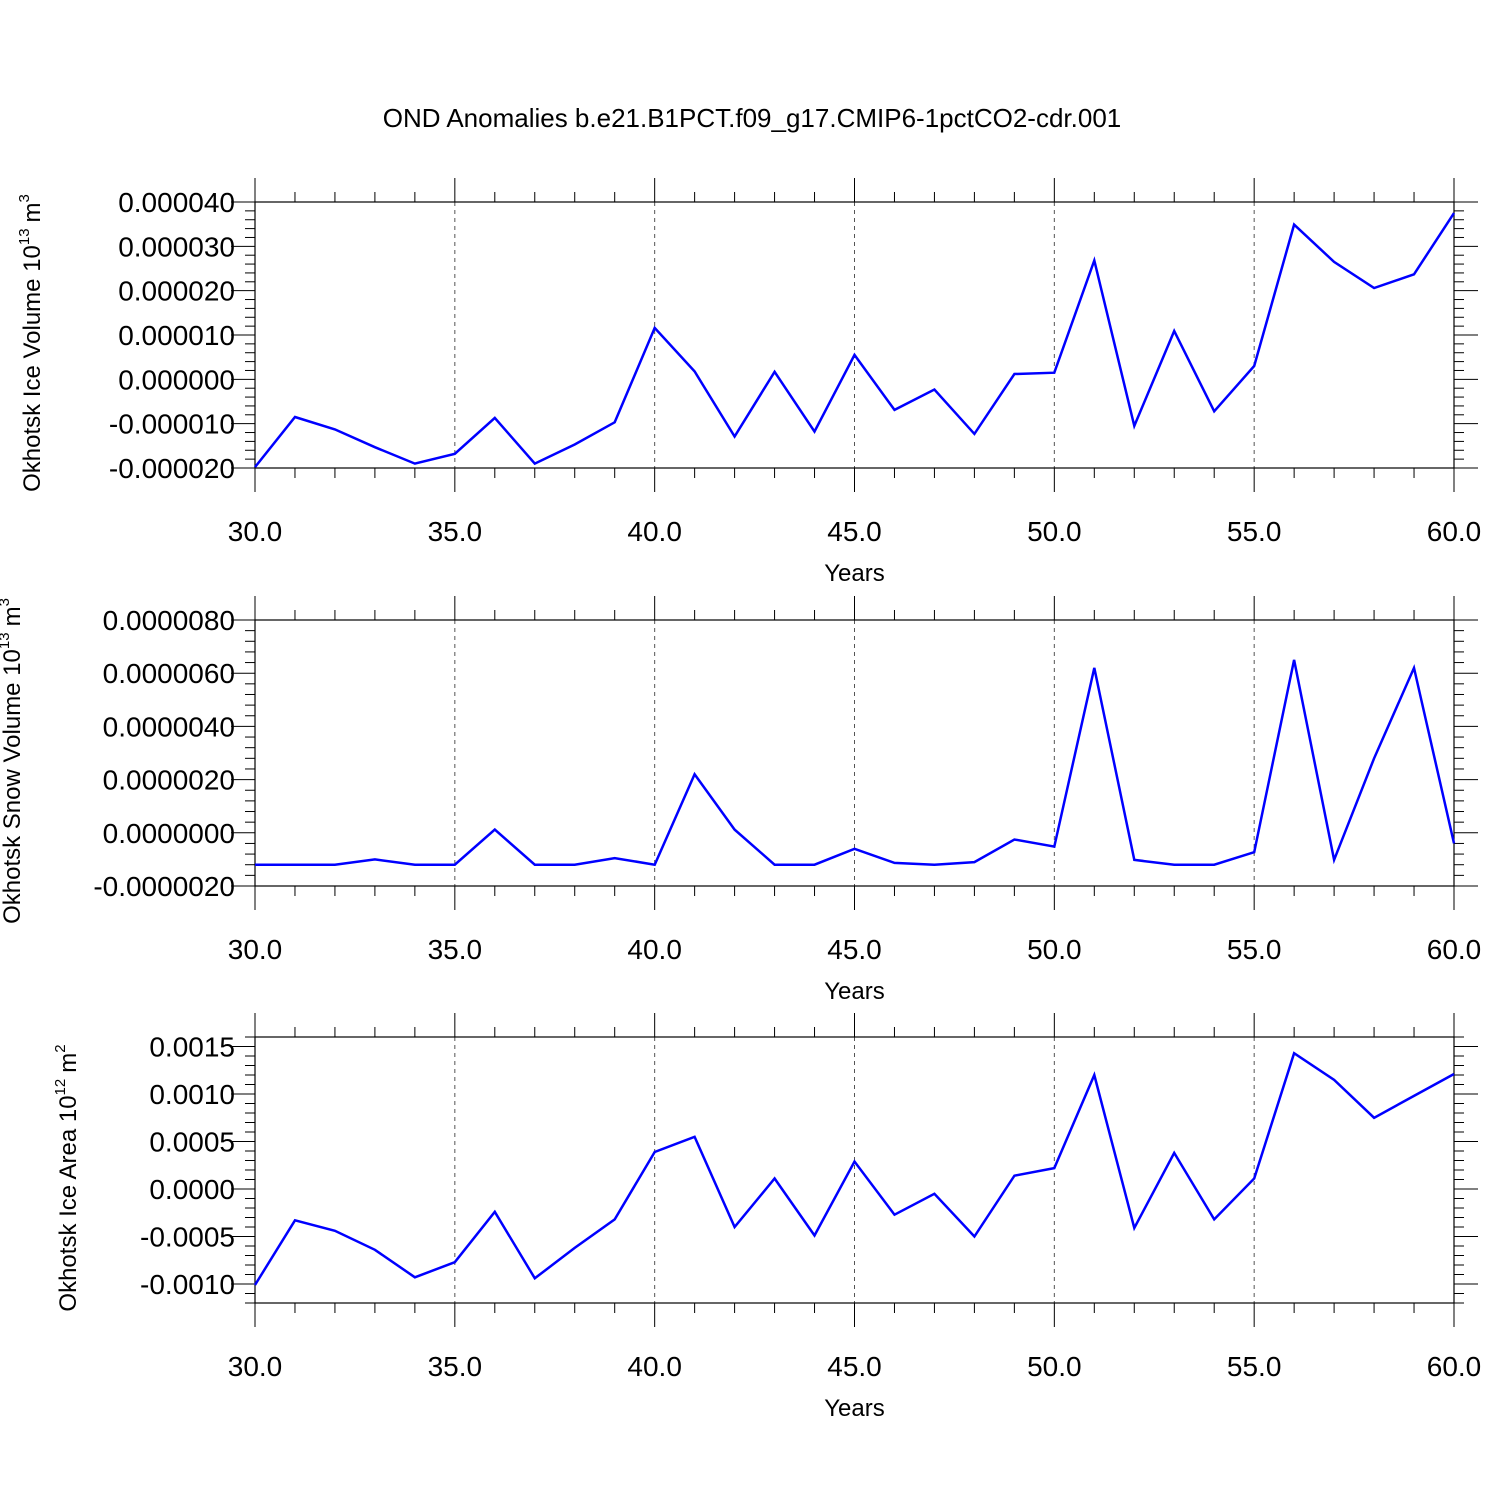  Describe the element at coordinates (68, 1203) in the screenshot. I see `y-axis-label-text: Okhotsk Ice Area 10` at that location.